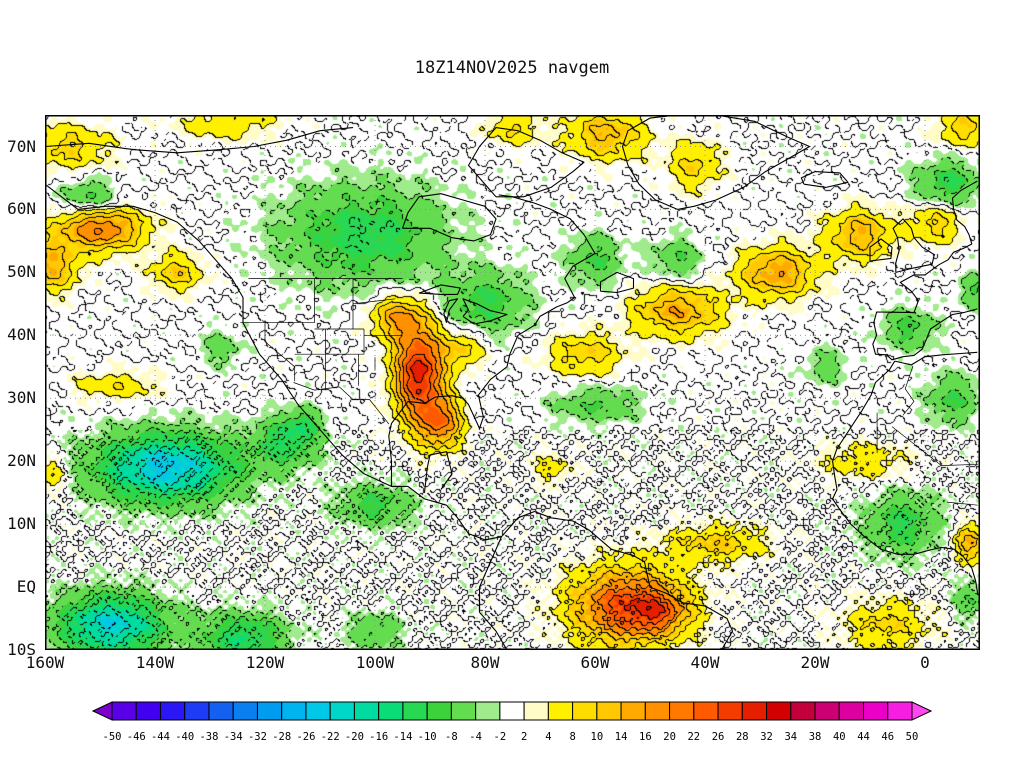 The width and height of the screenshot is (1024, 768). I want to click on lat-tick-label: 40N, so click(21, 335).